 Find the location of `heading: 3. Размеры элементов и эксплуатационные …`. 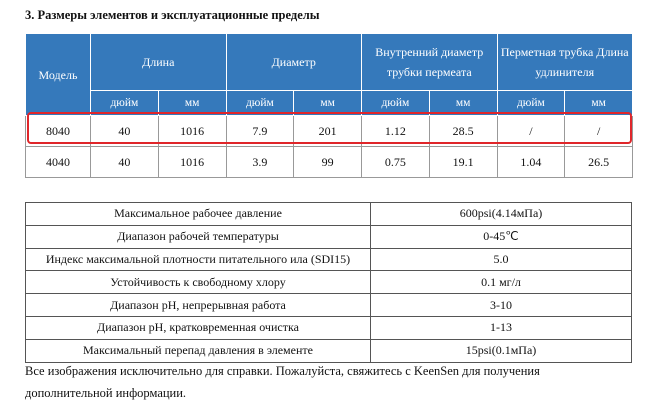

heading: 3. Размеры элементов и эксплуатационные … is located at coordinates (172, 15).